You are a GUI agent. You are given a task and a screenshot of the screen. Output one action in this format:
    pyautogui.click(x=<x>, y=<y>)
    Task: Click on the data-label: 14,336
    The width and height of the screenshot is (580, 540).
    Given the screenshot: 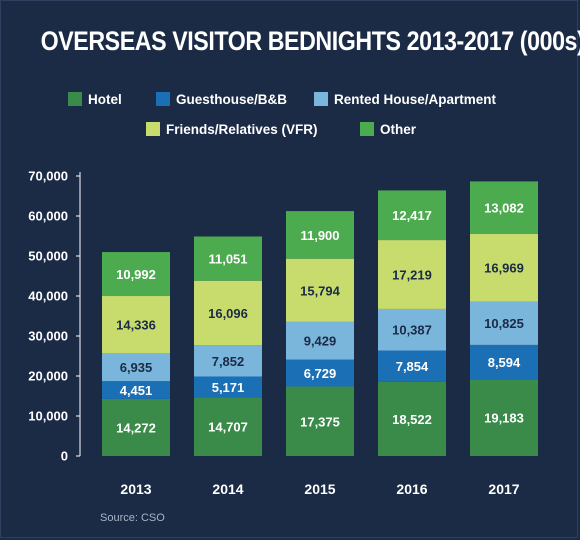 What is the action you would take?
    pyautogui.click(x=136, y=325)
    